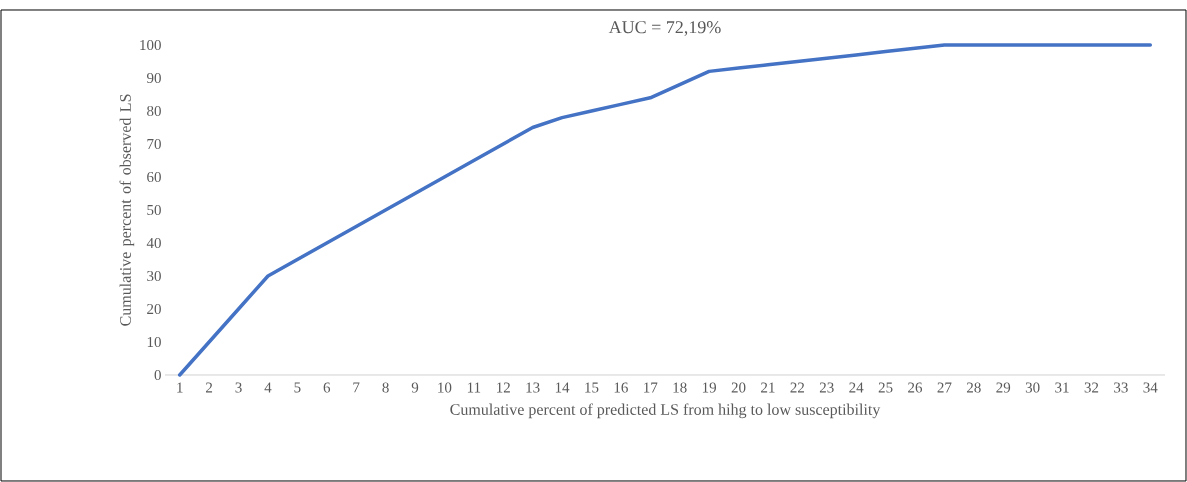 The height and width of the screenshot is (482, 1187). What do you see at coordinates (503, 387) in the screenshot?
I see `x-tick-label: 12` at bounding box center [503, 387].